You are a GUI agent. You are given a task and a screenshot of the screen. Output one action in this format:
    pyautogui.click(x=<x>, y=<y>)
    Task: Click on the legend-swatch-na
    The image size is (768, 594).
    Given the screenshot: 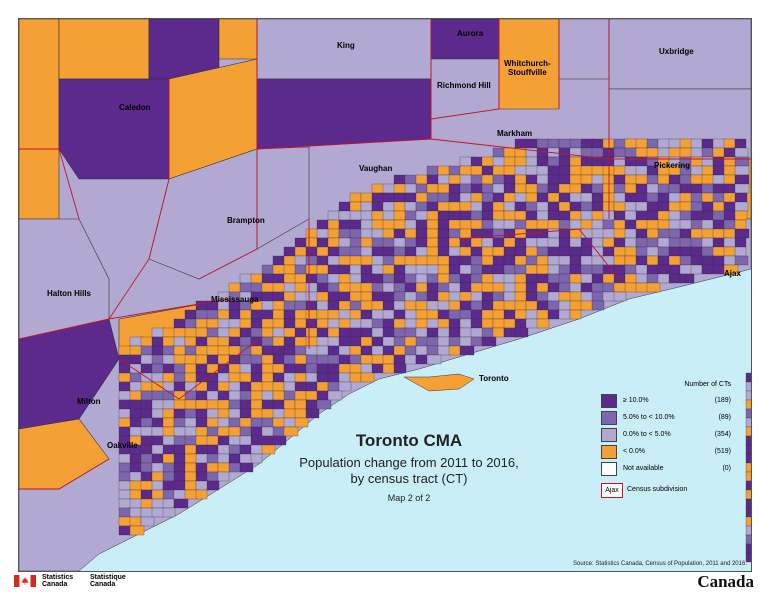 What is the action you would take?
    pyautogui.click(x=609, y=469)
    